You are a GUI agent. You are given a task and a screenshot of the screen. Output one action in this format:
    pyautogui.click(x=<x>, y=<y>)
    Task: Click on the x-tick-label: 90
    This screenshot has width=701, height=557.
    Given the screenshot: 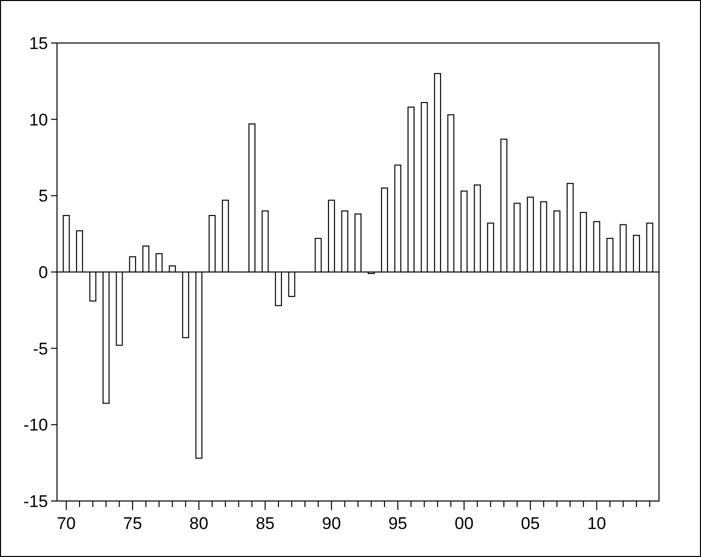 What is the action you would take?
    pyautogui.click(x=331, y=523)
    